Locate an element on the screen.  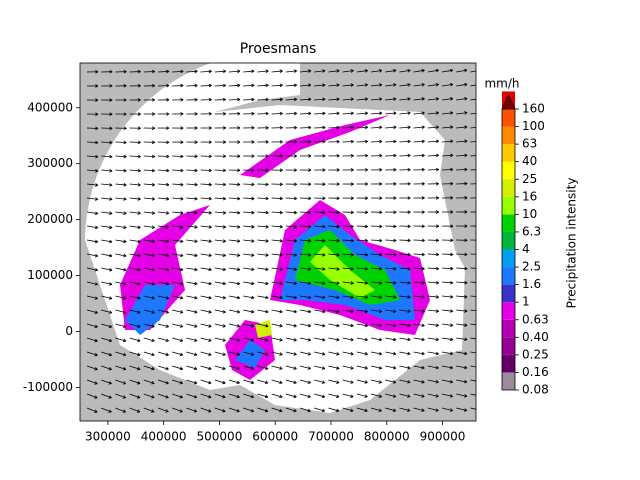
y-tick-label: 0 is located at coordinates (69, 331).